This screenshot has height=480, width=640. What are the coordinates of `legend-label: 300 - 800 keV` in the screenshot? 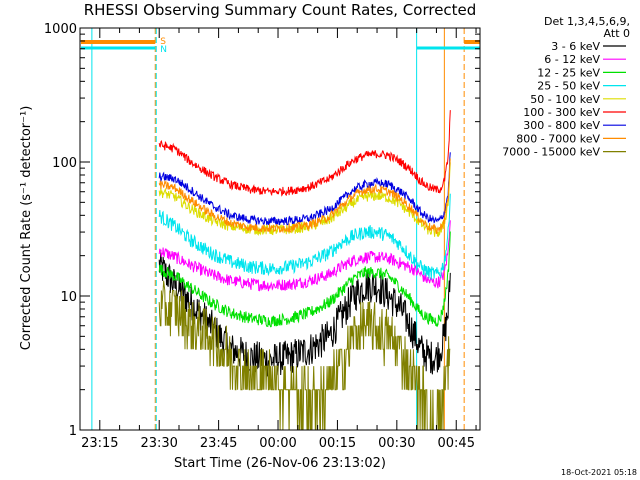 It's located at (561, 125).